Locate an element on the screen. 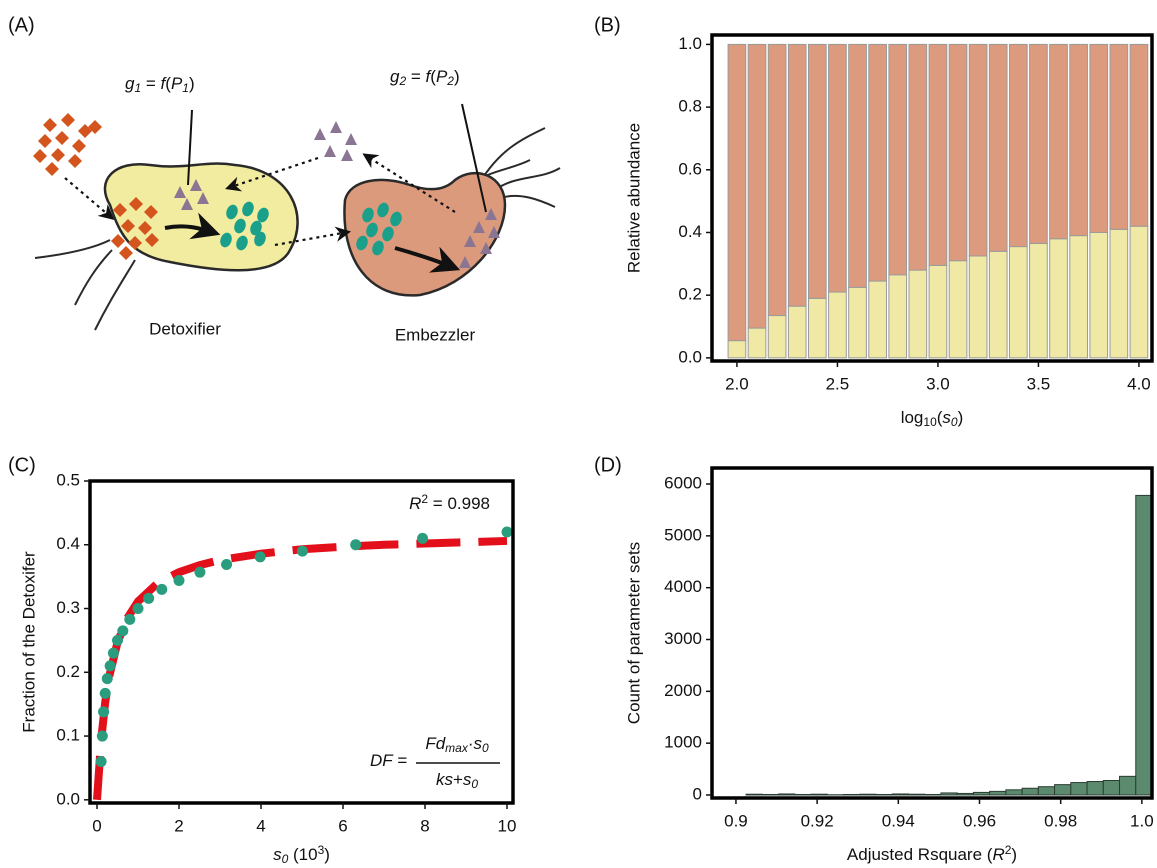 The width and height of the screenshot is (1157, 868). text-part: + is located at coordinates (458, 779).